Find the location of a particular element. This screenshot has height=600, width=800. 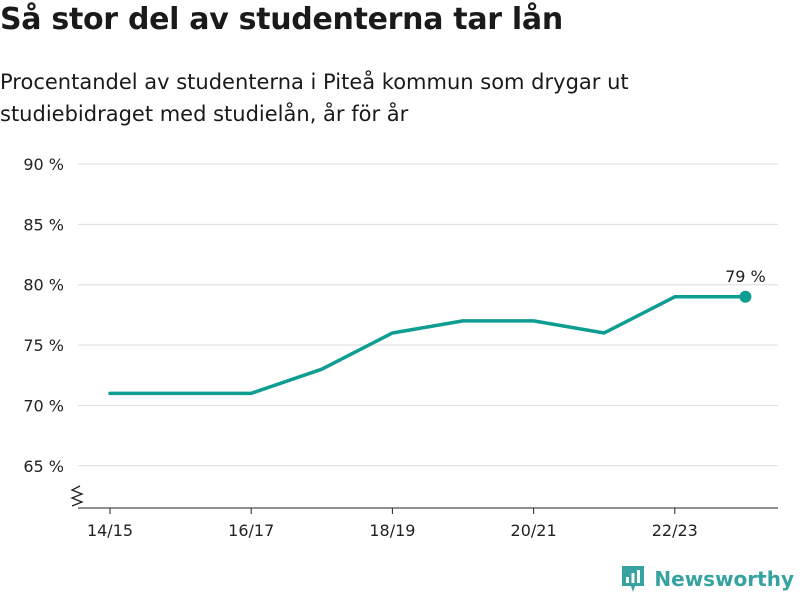

x-tick-label: 20/21 is located at coordinates (534, 530).